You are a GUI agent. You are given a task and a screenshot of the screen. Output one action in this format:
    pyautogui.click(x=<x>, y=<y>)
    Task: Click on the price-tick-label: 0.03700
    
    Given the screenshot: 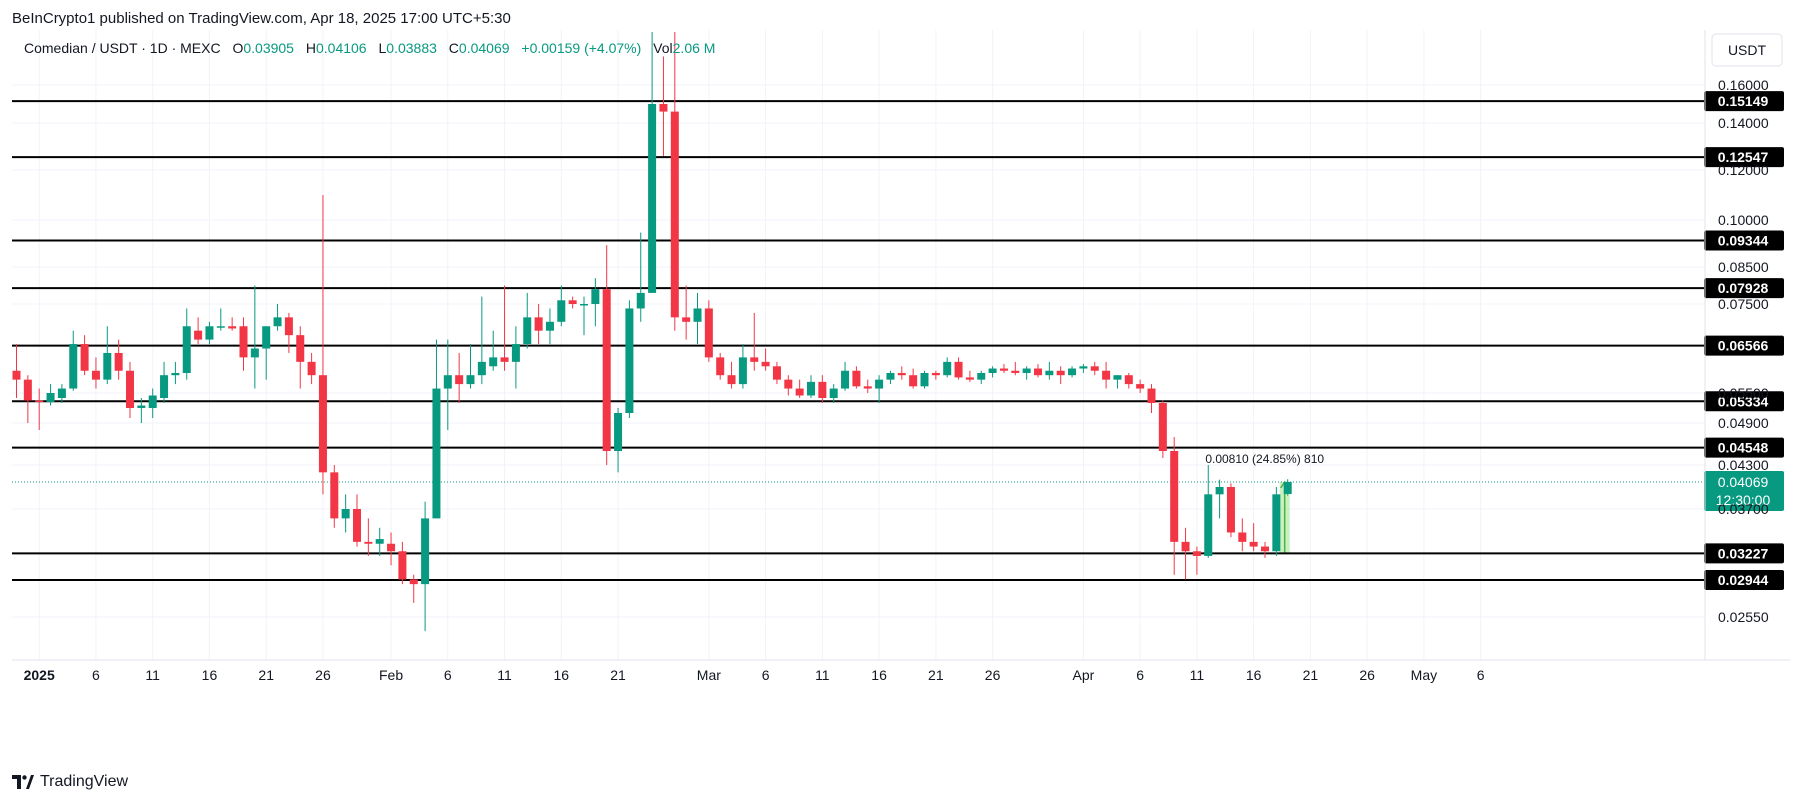 What is the action you would take?
    pyautogui.click(x=1743, y=509)
    